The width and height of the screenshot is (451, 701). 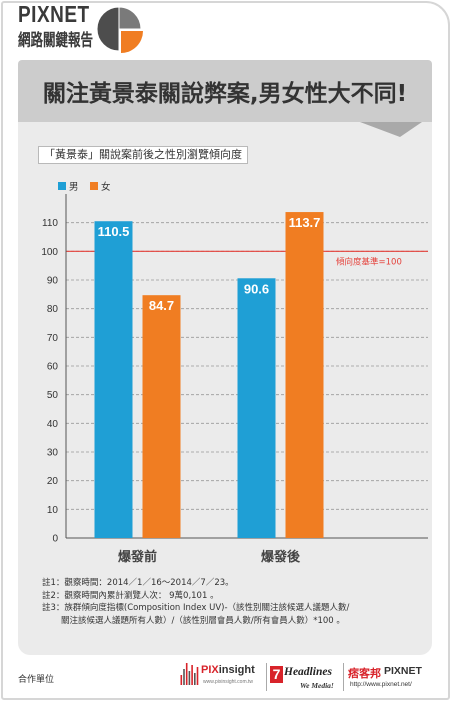 What do you see at coordinates (53, 595) in the screenshot?
I see `note-label: 註2：` at bounding box center [53, 595].